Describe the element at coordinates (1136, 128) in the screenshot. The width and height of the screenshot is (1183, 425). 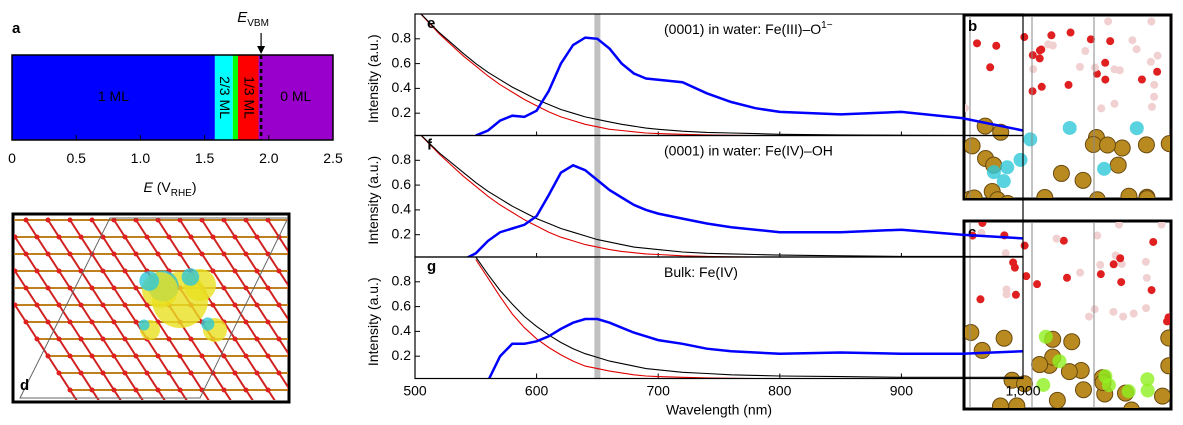
I see `orbital` at that location.